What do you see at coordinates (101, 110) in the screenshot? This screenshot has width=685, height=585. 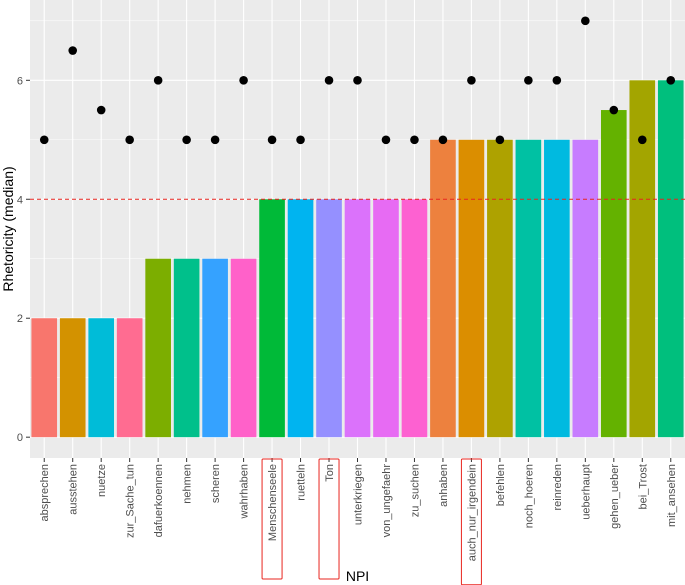 I see `point-nuetze` at bounding box center [101, 110].